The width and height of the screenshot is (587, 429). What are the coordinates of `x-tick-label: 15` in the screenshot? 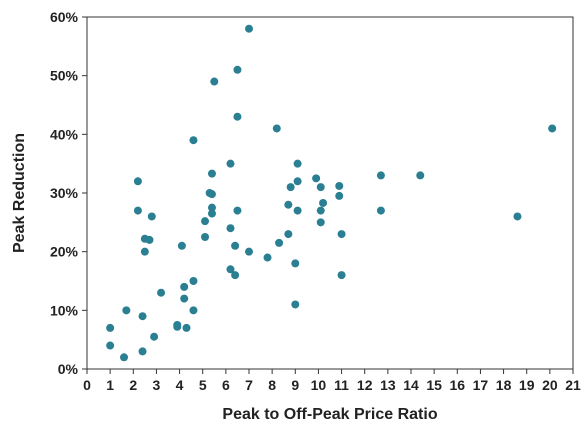 It's located at (434, 385).